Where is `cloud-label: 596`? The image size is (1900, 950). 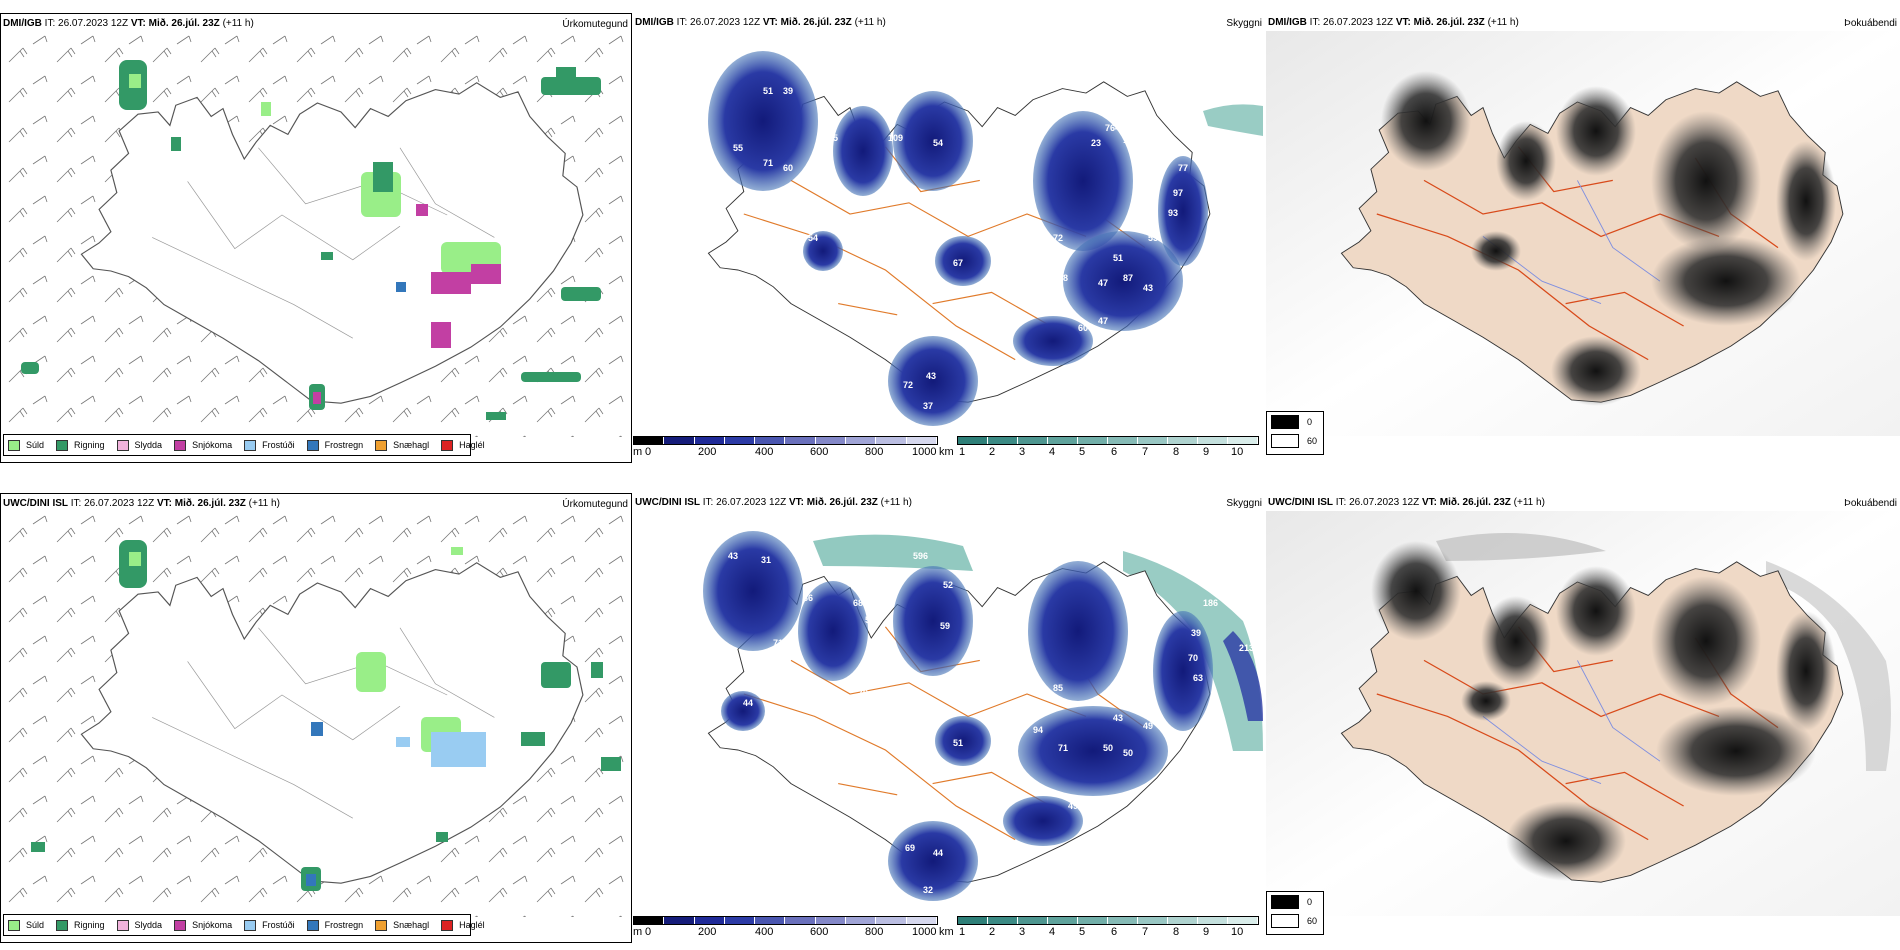
cloud-label: 596 is located at coordinates (920, 556).